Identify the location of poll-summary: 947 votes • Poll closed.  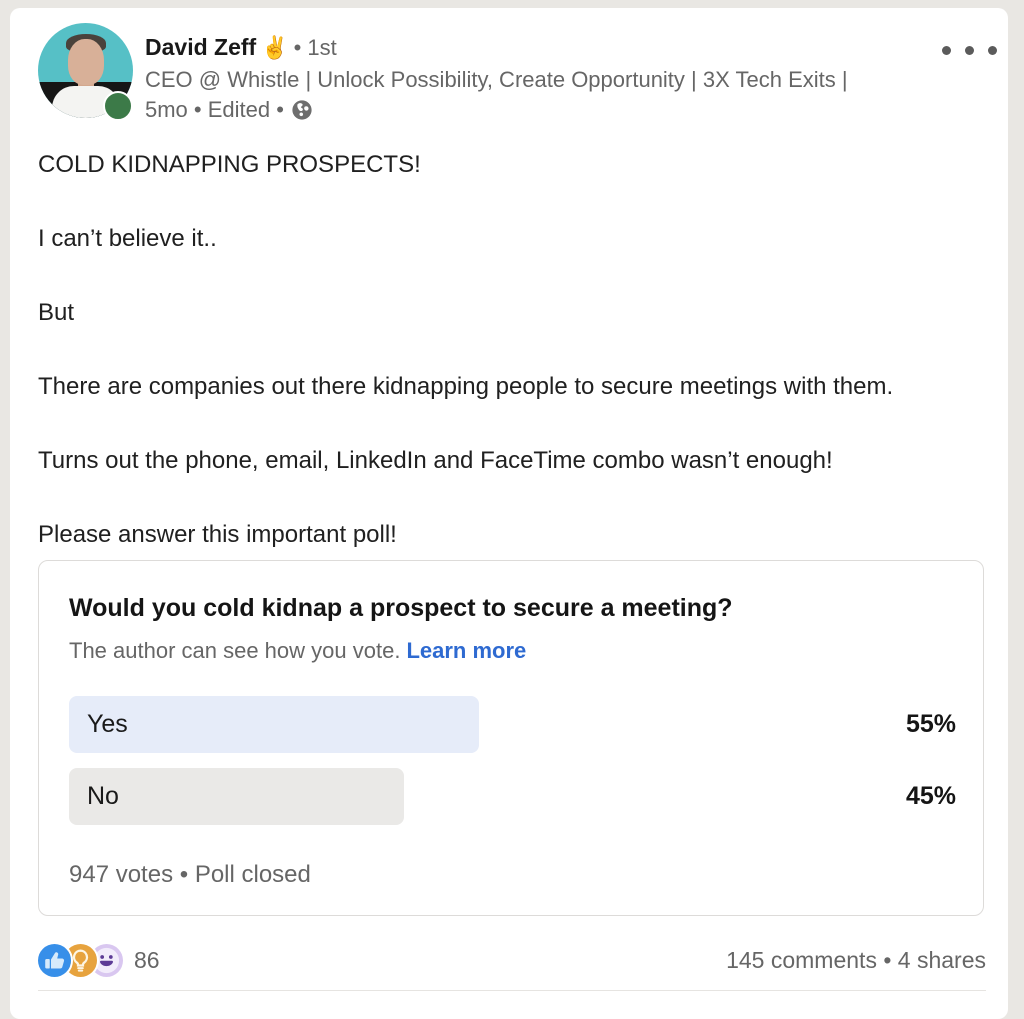
(190, 874).